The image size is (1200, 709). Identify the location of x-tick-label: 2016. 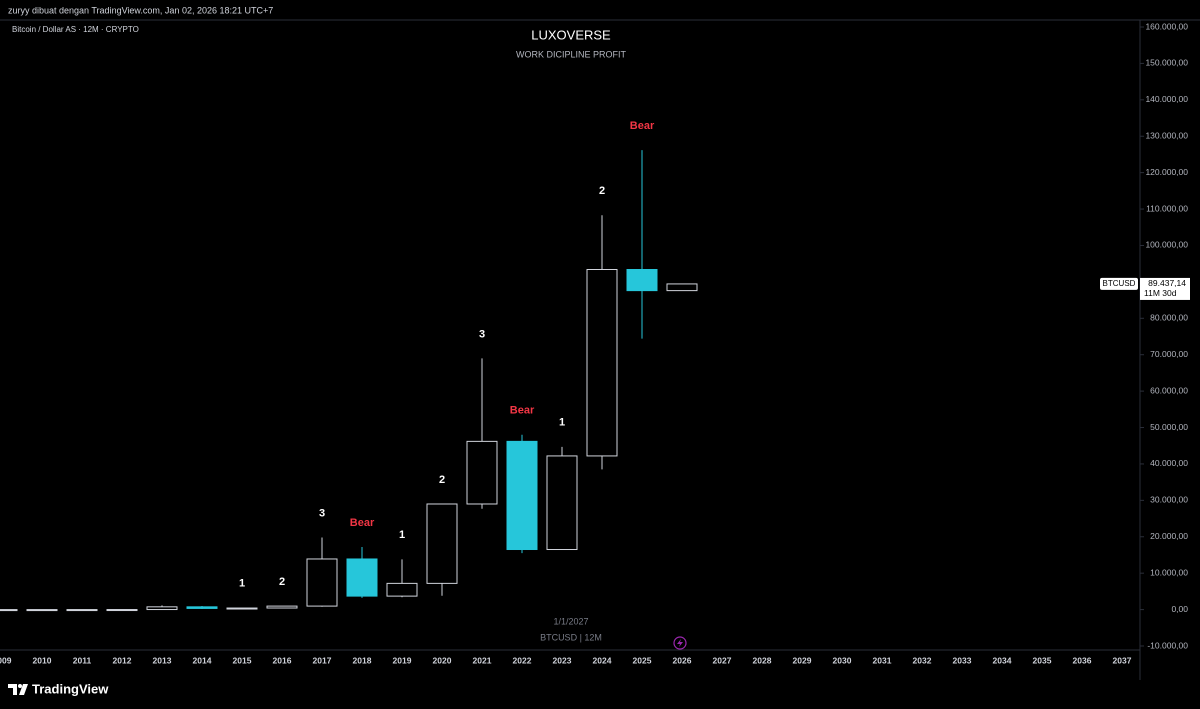
(282, 660).